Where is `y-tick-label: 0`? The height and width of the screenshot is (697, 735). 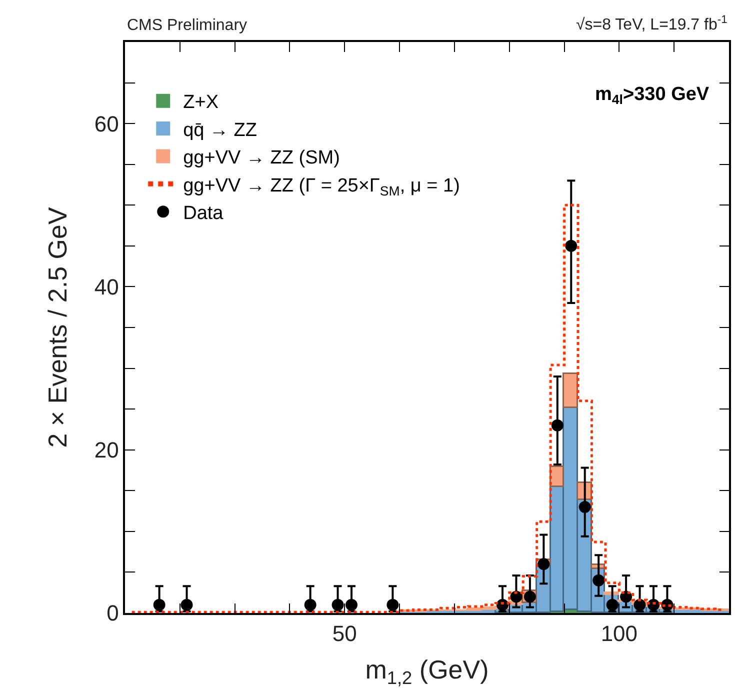 y-tick-label: 0 is located at coordinates (112, 613).